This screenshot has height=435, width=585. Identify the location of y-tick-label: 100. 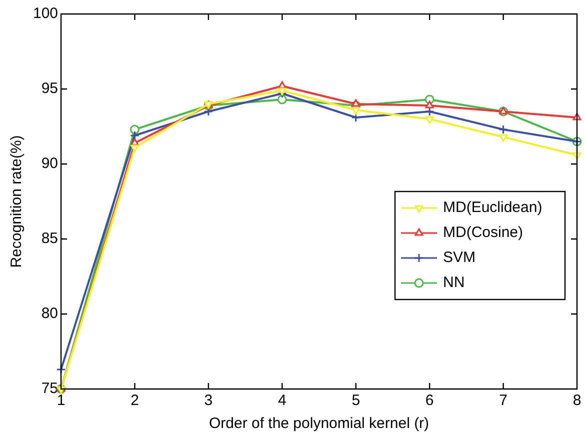
(45, 13).